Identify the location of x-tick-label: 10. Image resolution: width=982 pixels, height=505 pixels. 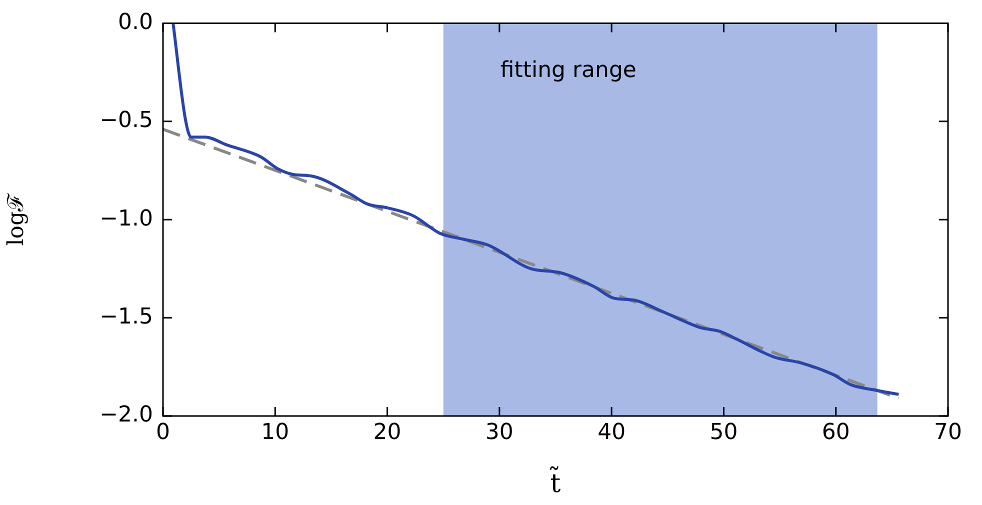
(275, 432).